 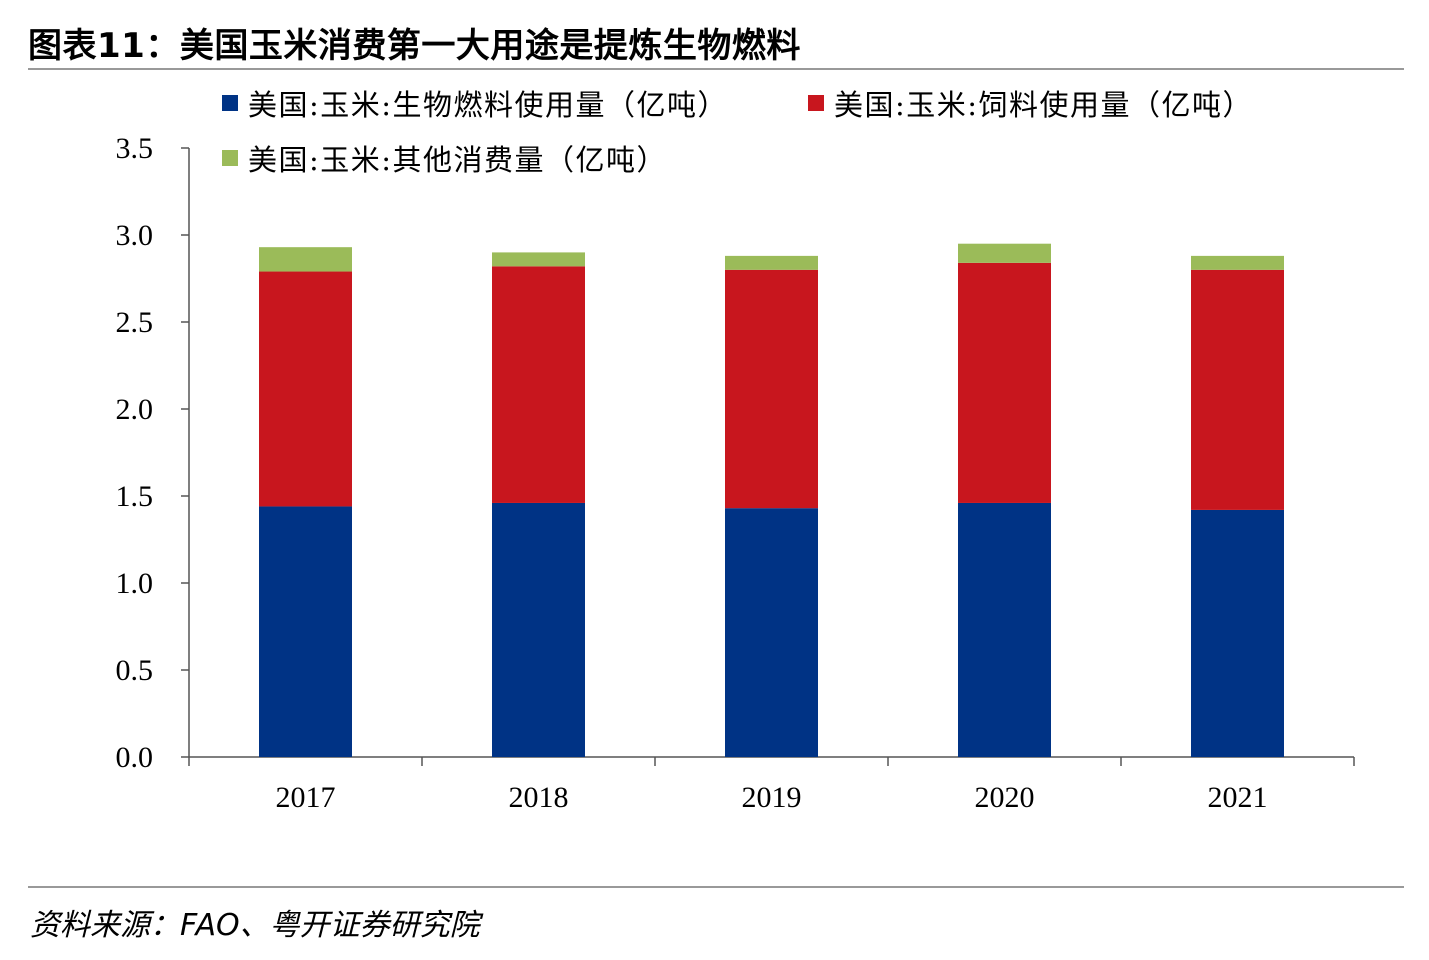 What do you see at coordinates (1238, 797) in the screenshot?
I see `x-tick-label: 2021` at bounding box center [1238, 797].